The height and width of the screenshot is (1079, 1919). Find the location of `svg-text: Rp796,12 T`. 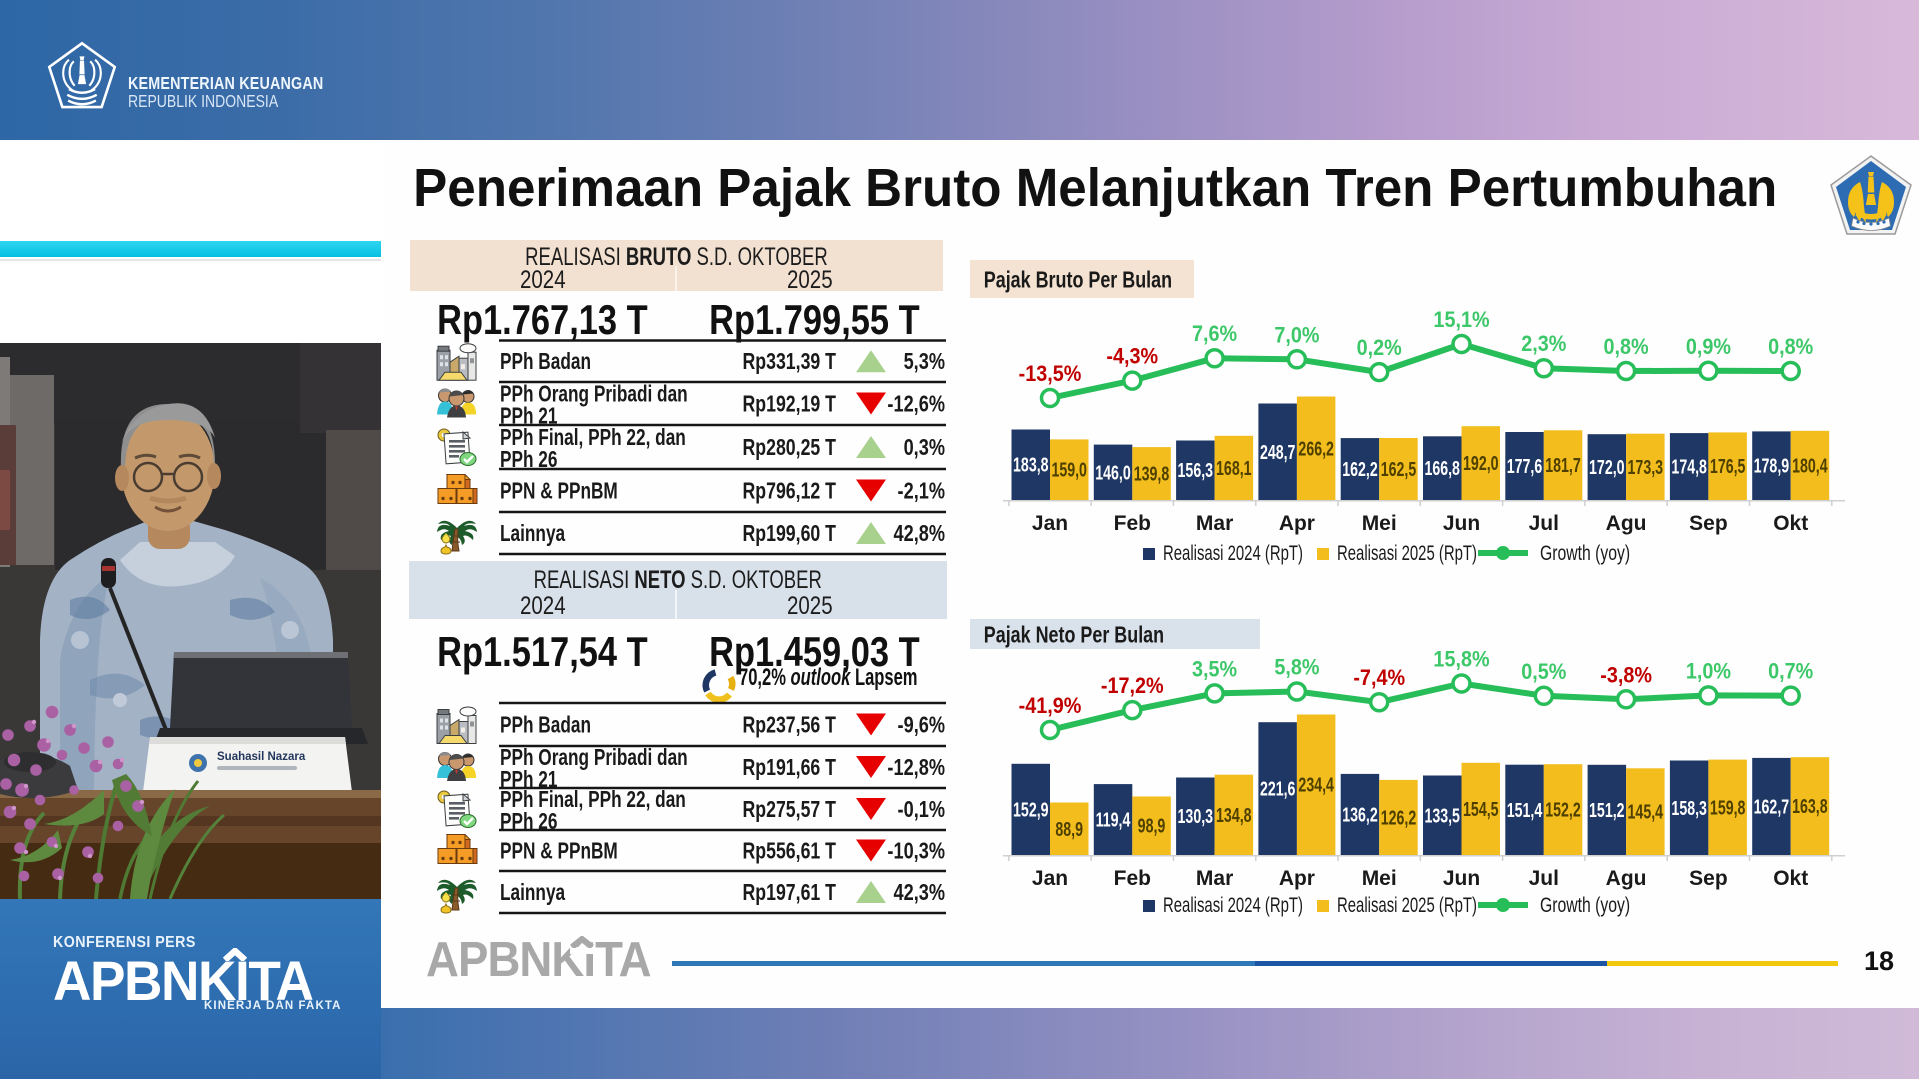

svg-text: Rp796,12 T is located at coordinates (790, 491).